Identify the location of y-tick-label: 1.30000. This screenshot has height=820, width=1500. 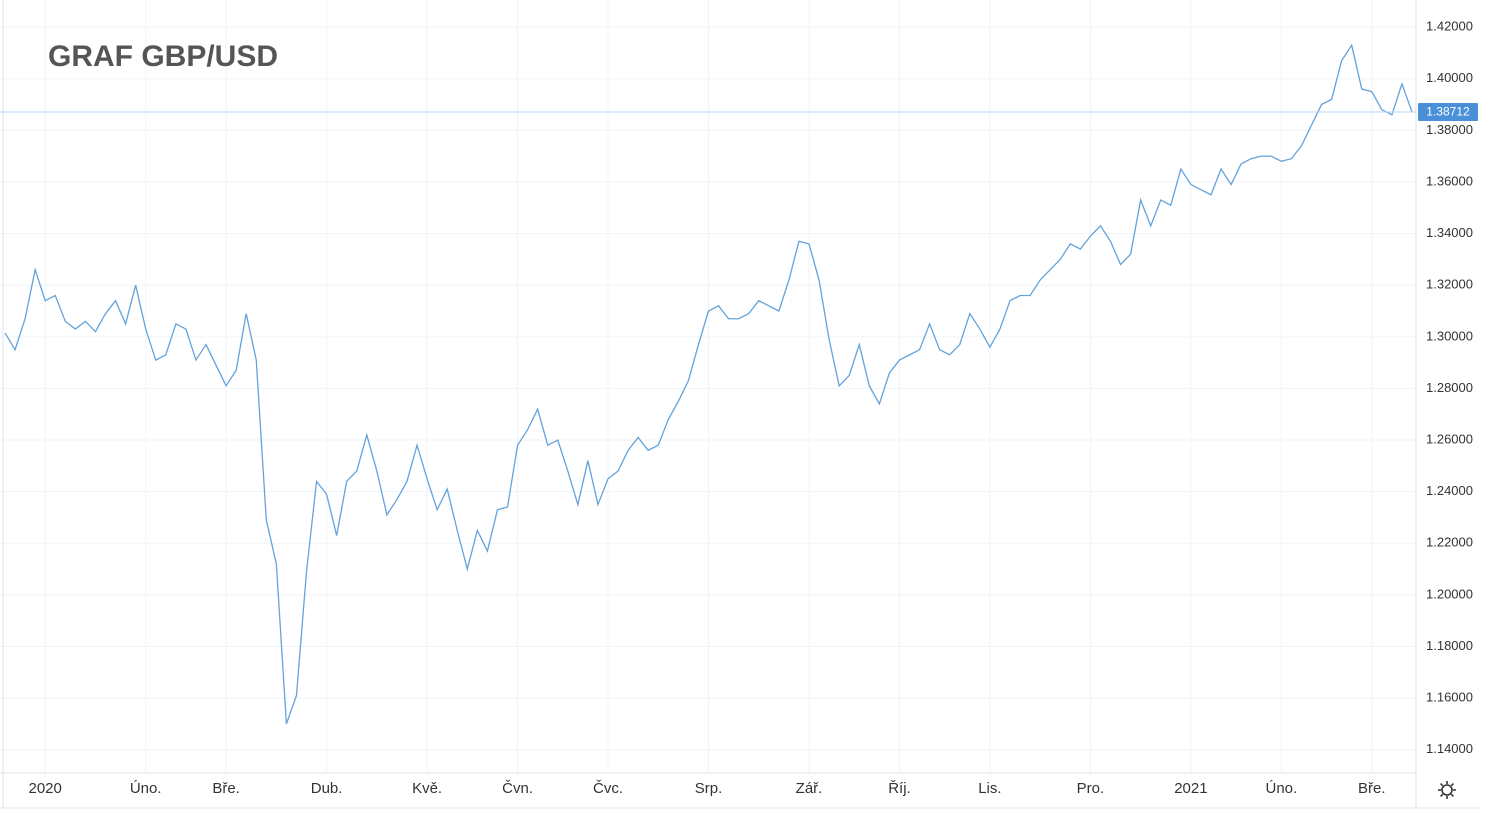
(1449, 335).